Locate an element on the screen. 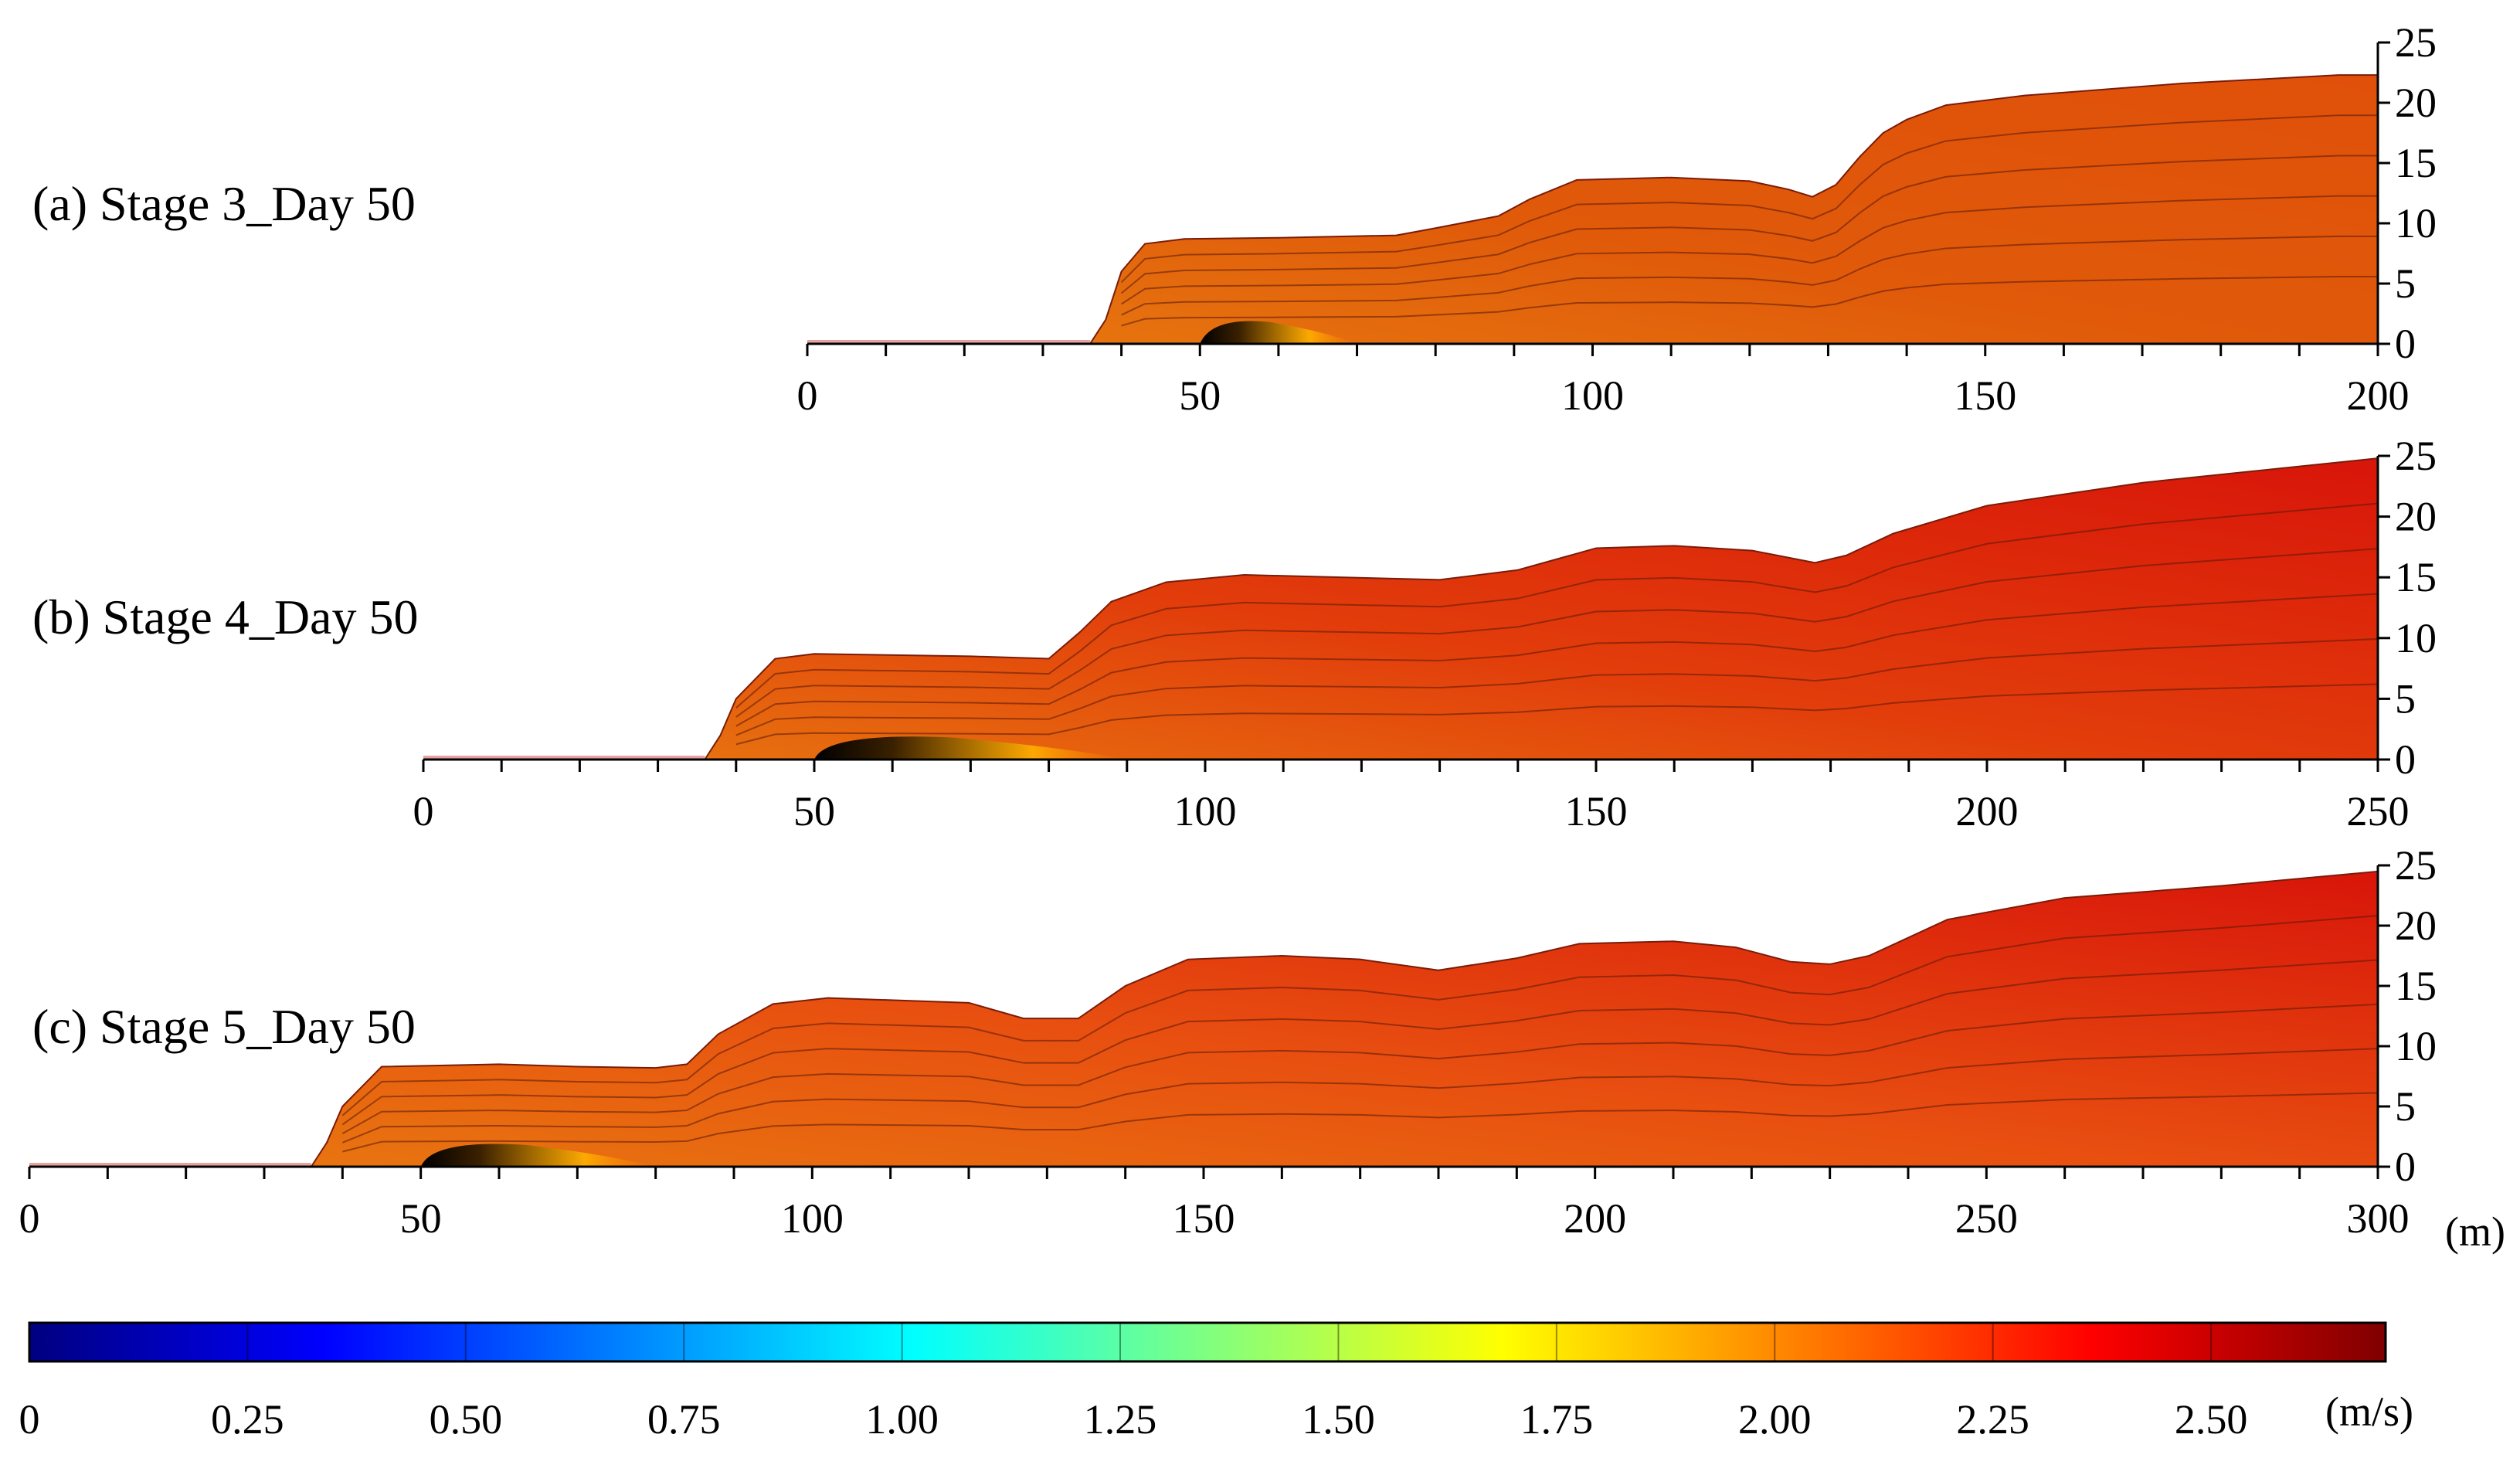 The width and height of the screenshot is (2520, 1458). colorbar-tick-label: 1.25 is located at coordinates (1120, 1419).